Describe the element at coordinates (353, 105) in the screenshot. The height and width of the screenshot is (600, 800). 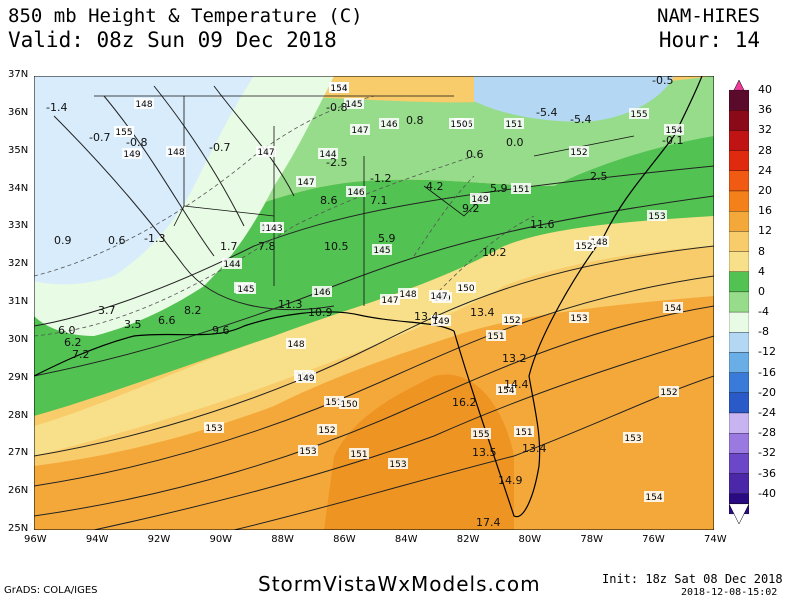
I see `svg-text: 145` at that location.